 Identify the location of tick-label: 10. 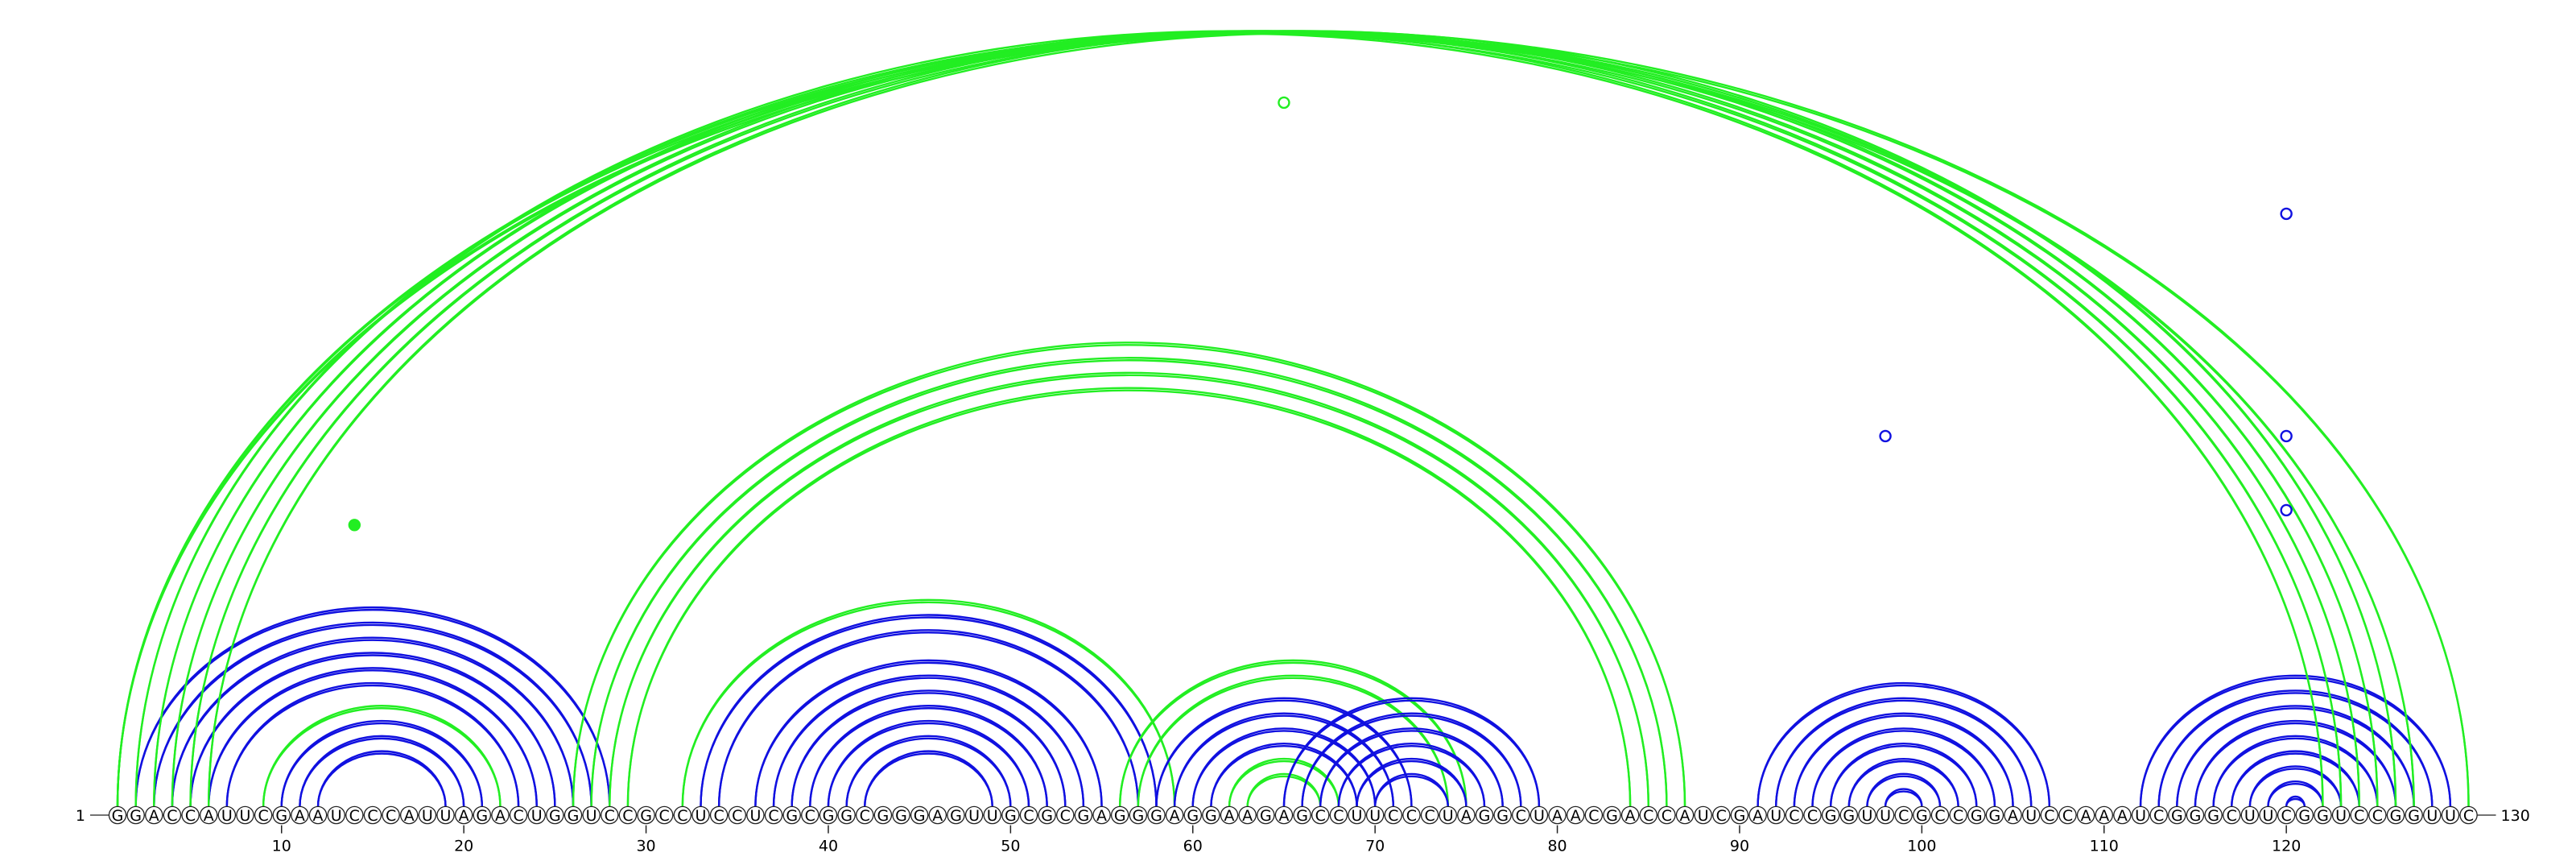
(281, 846).